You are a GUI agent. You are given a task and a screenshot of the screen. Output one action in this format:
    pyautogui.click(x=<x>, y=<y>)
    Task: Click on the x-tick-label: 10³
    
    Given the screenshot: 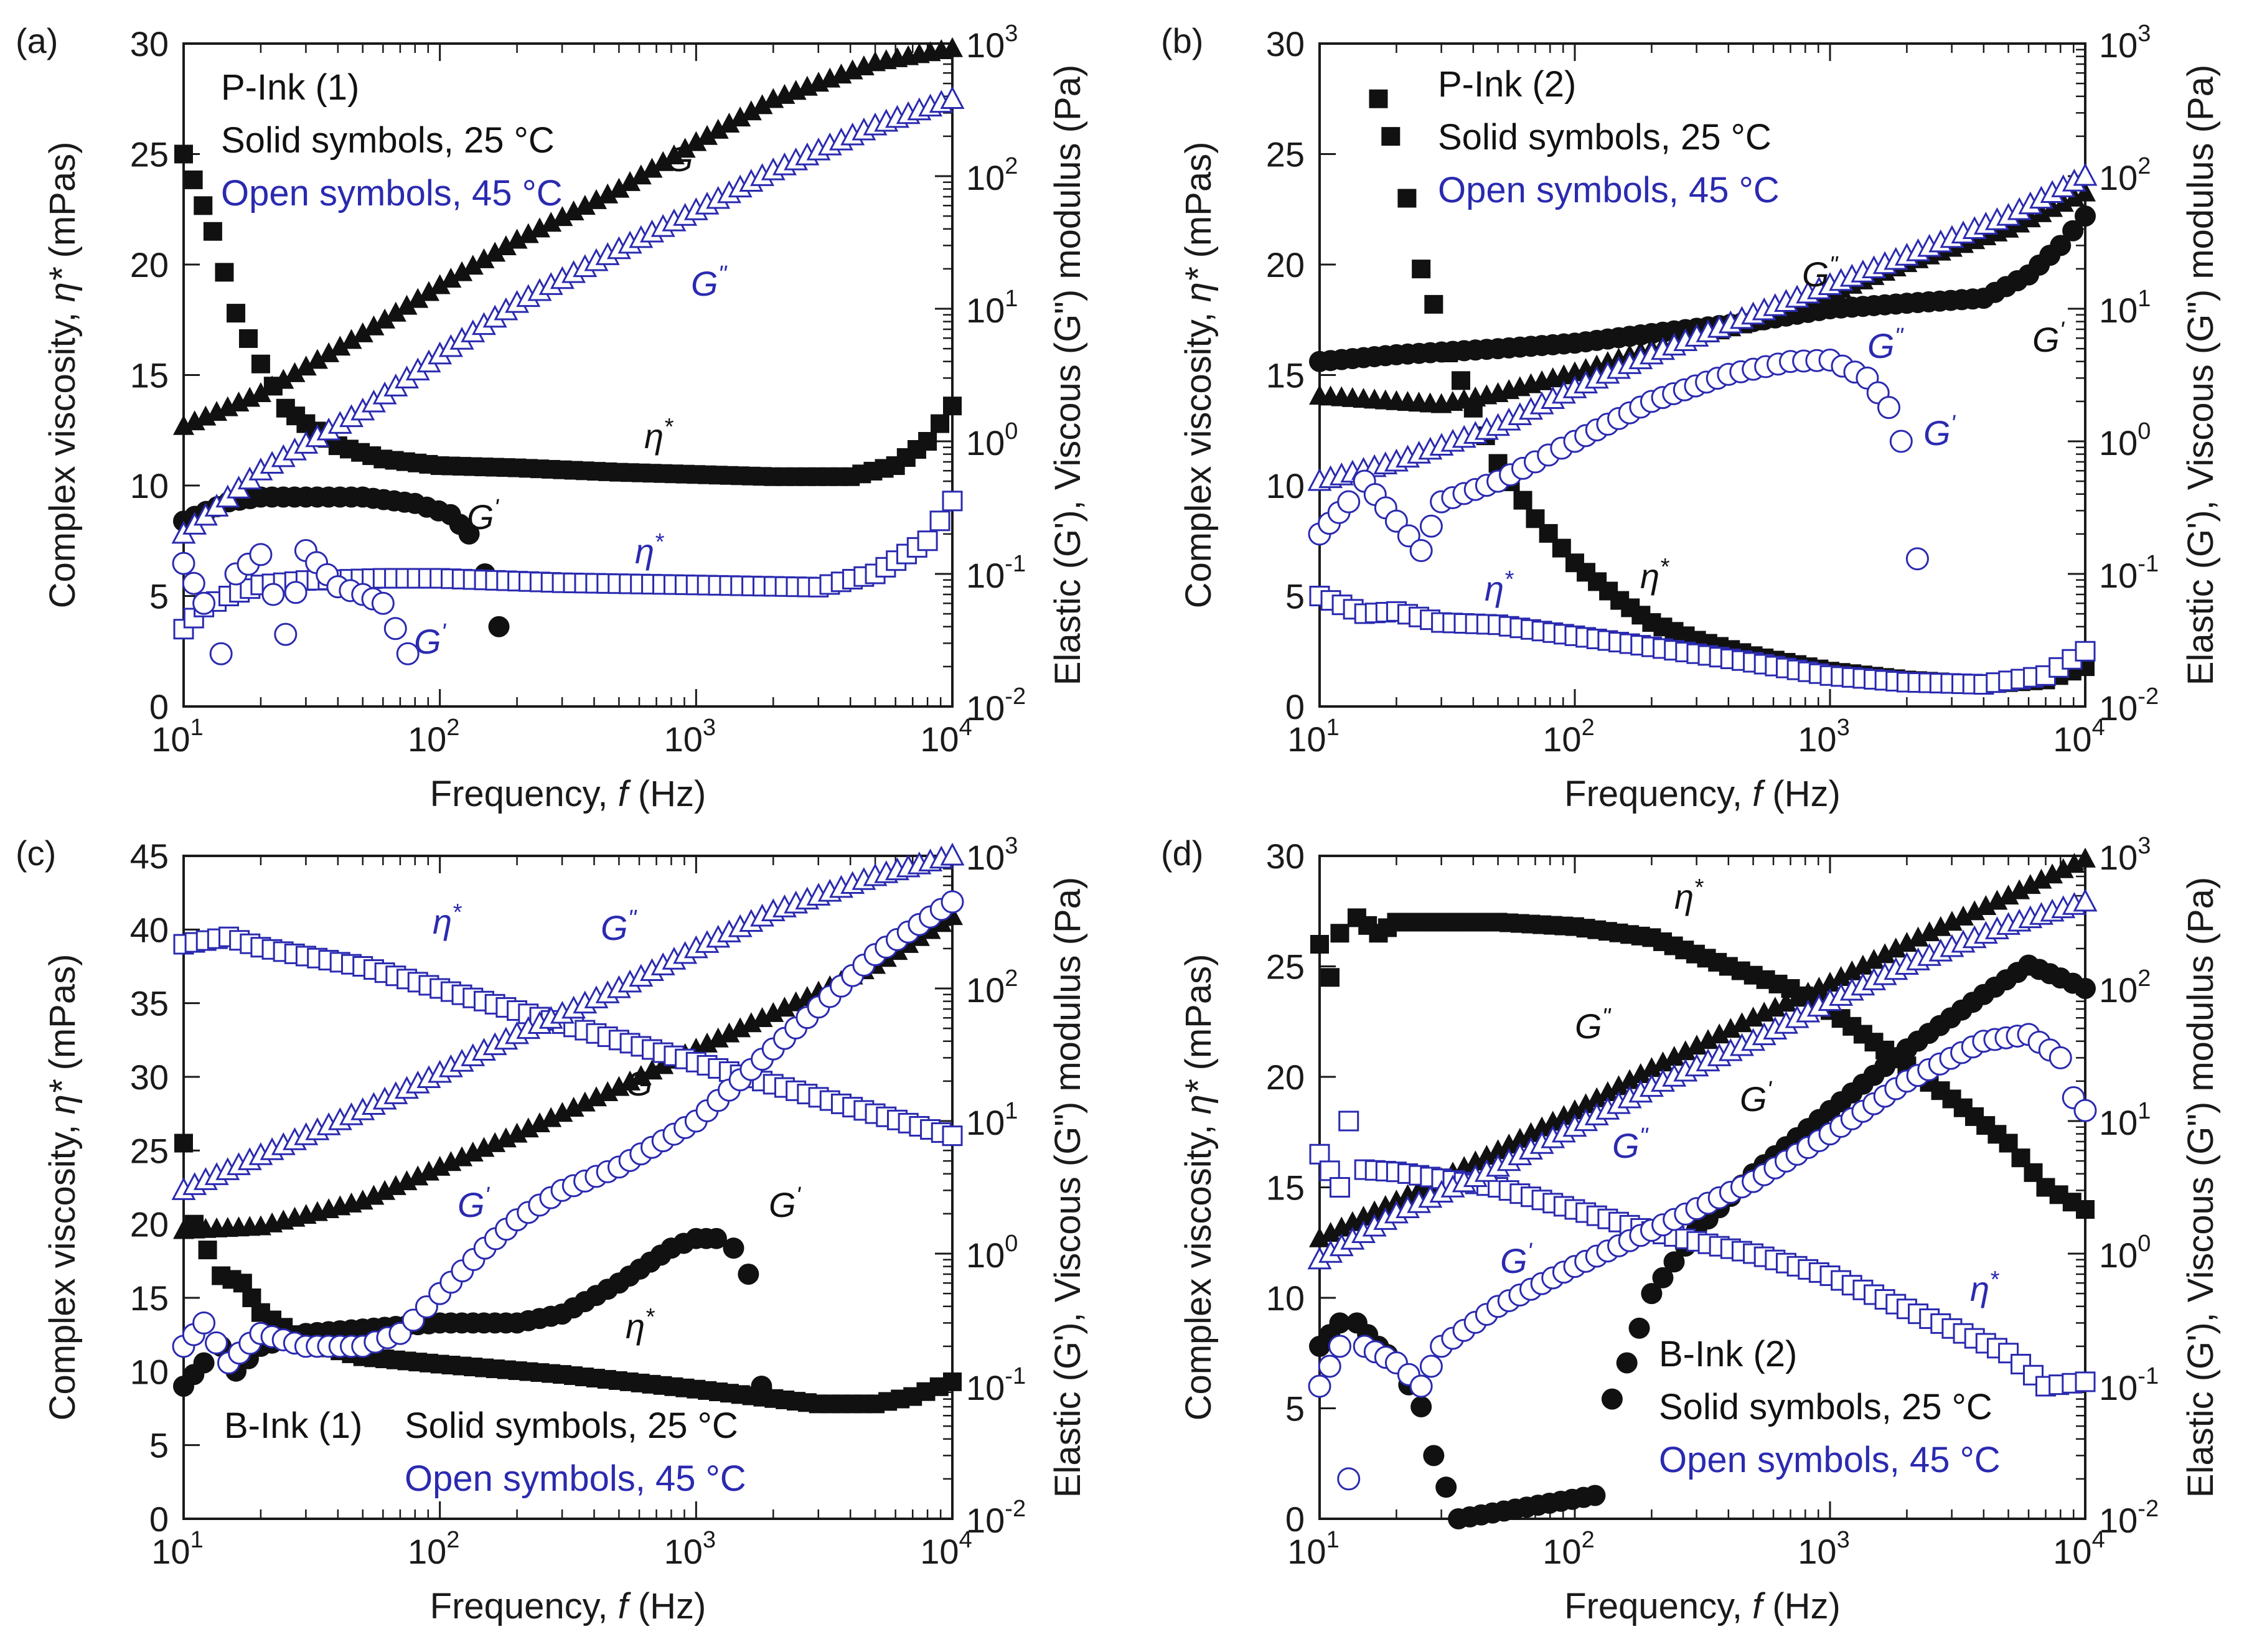 What is the action you would take?
    pyautogui.click(x=1823, y=737)
    